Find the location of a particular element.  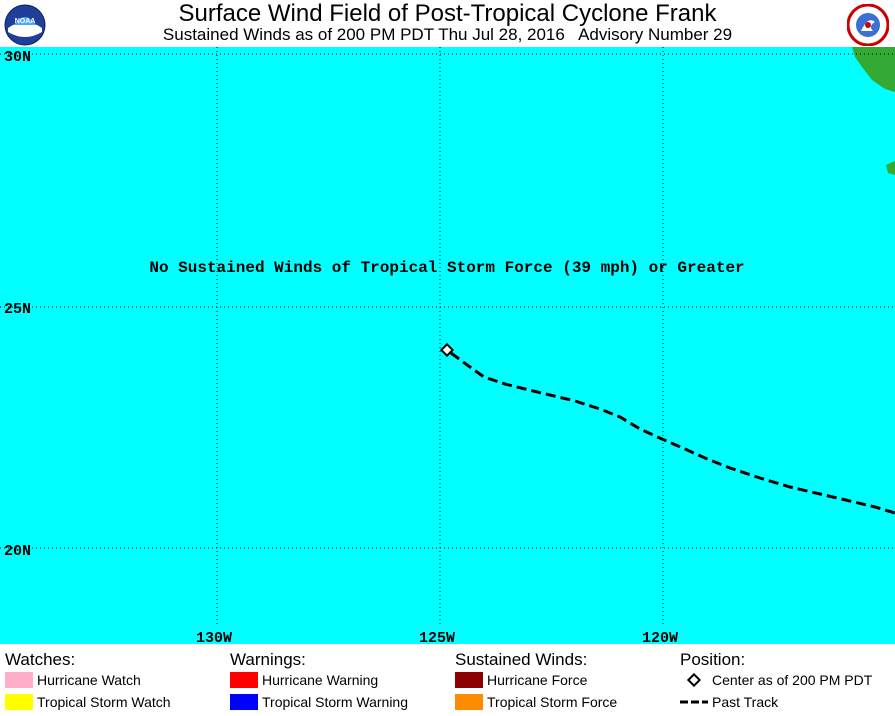

legend-hurricane-watch: Hurricane Watch is located at coordinates (73, 680).